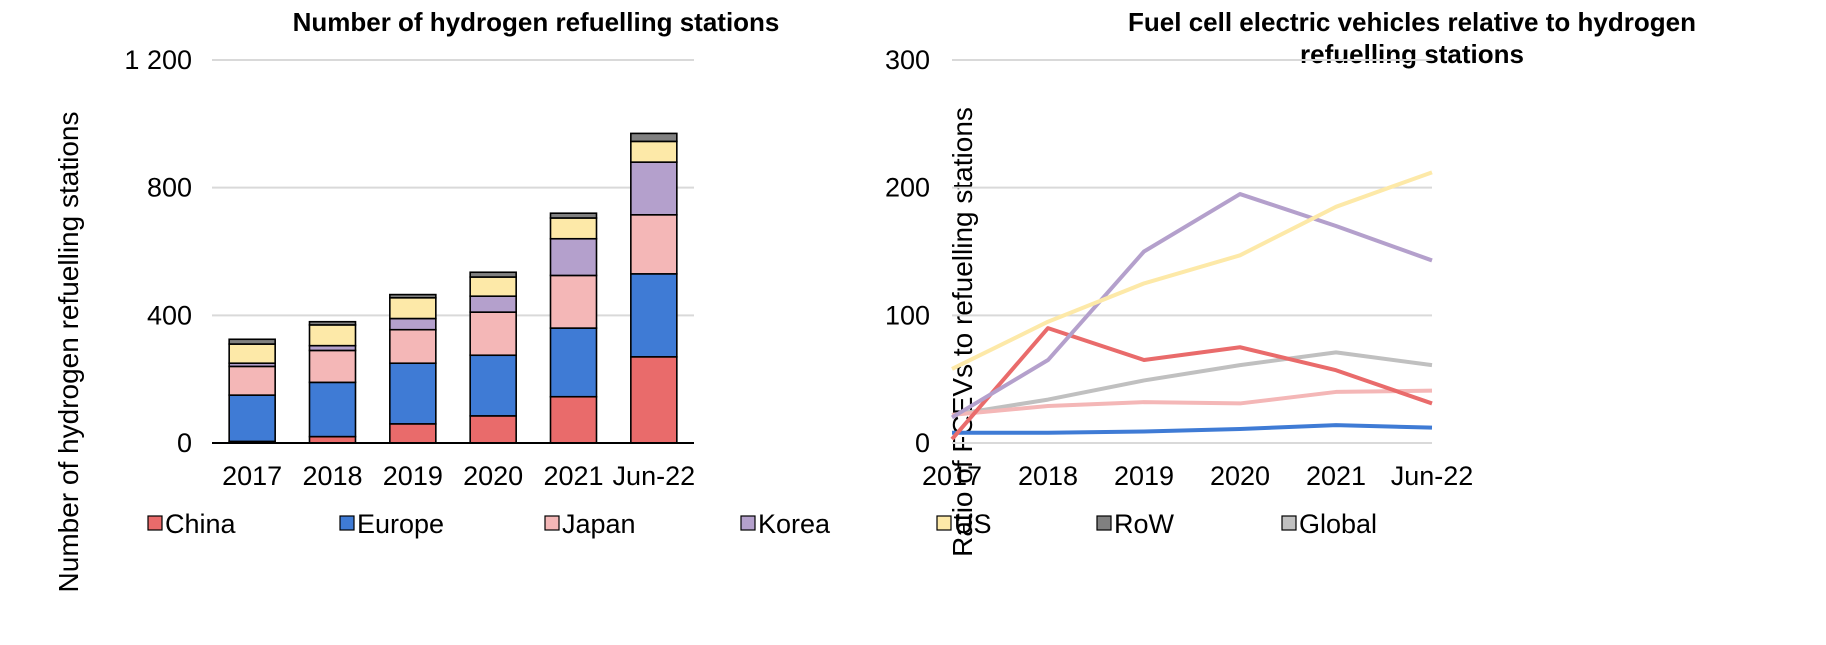 The width and height of the screenshot is (1826, 645). What do you see at coordinates (1338, 524) in the screenshot?
I see `legend-label-global: Global` at bounding box center [1338, 524].